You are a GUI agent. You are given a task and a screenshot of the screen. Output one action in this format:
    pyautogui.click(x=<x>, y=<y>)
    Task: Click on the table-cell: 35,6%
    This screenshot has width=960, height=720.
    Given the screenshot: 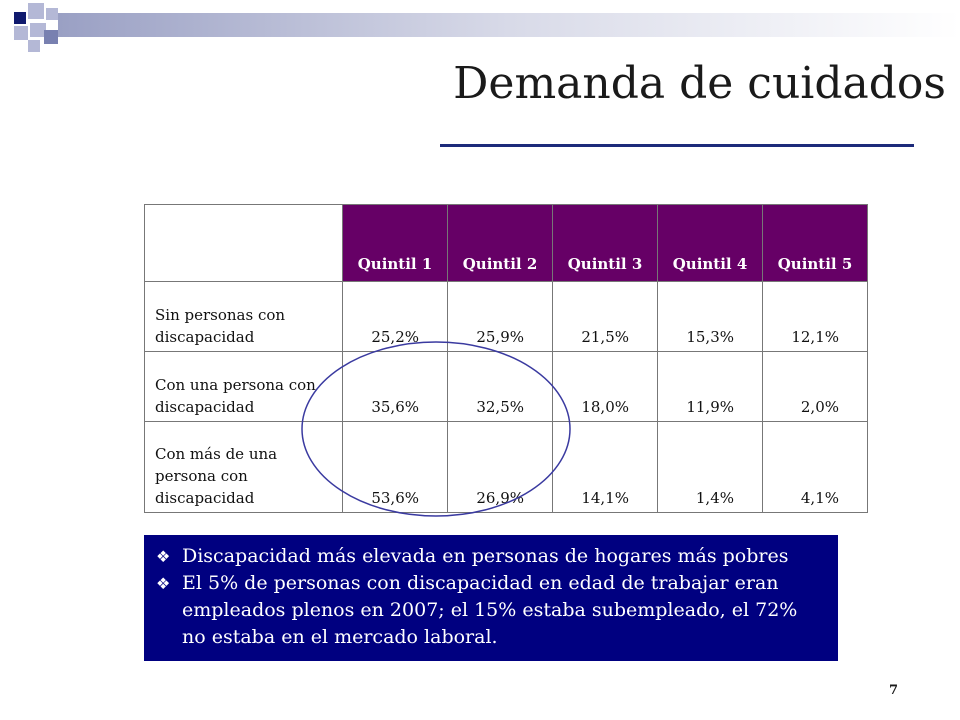 What is the action you would take?
    pyautogui.click(x=395, y=386)
    